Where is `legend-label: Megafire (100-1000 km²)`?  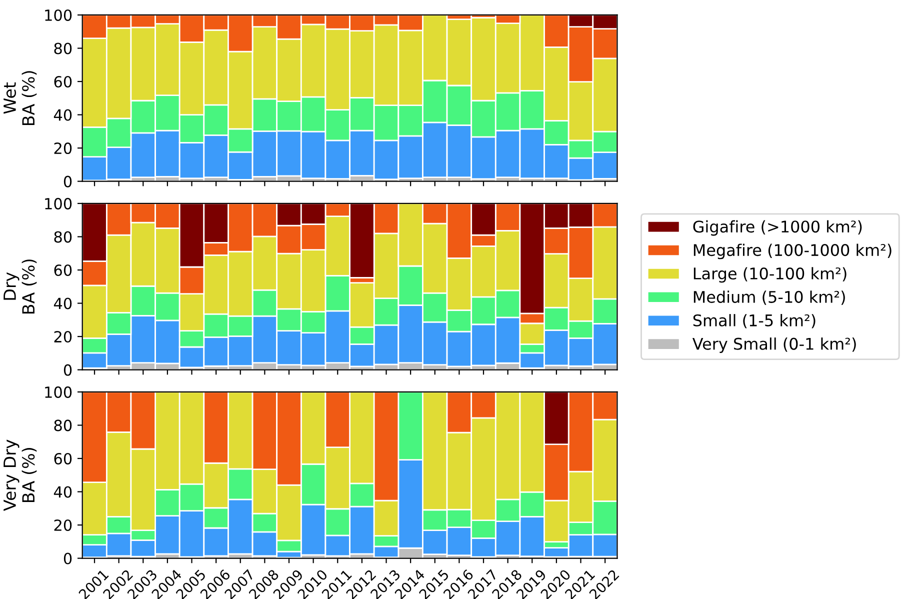
legend-label: Megafire (100-1000 km²) is located at coordinates (793, 252).